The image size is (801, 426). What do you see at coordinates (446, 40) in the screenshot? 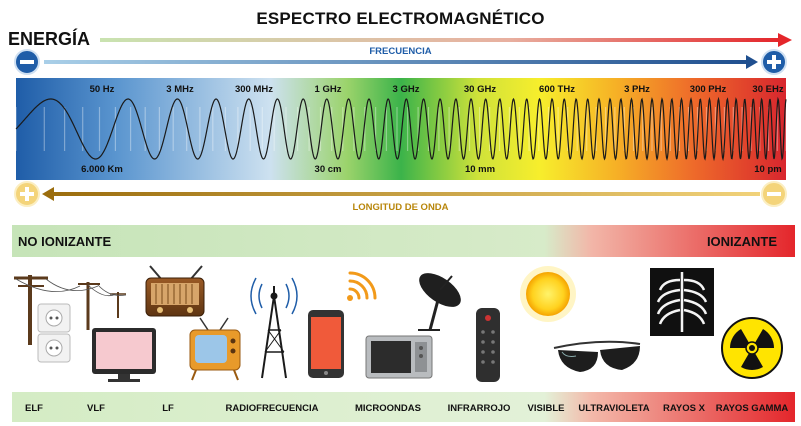
I see `energy-arrow` at bounding box center [446, 40].